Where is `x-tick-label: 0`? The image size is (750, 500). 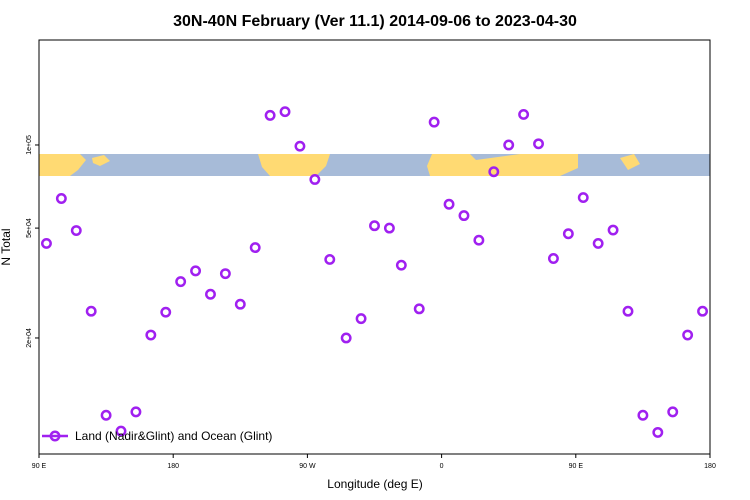 x-tick-label: 0 is located at coordinates (442, 466).